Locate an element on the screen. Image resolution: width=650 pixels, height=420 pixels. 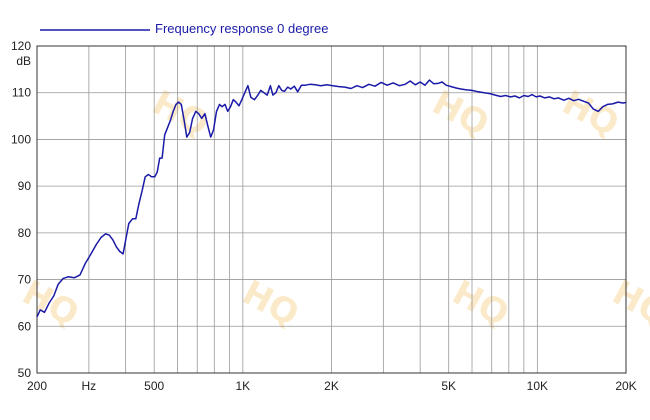
y-tick-label: 90 is located at coordinates (25, 186).